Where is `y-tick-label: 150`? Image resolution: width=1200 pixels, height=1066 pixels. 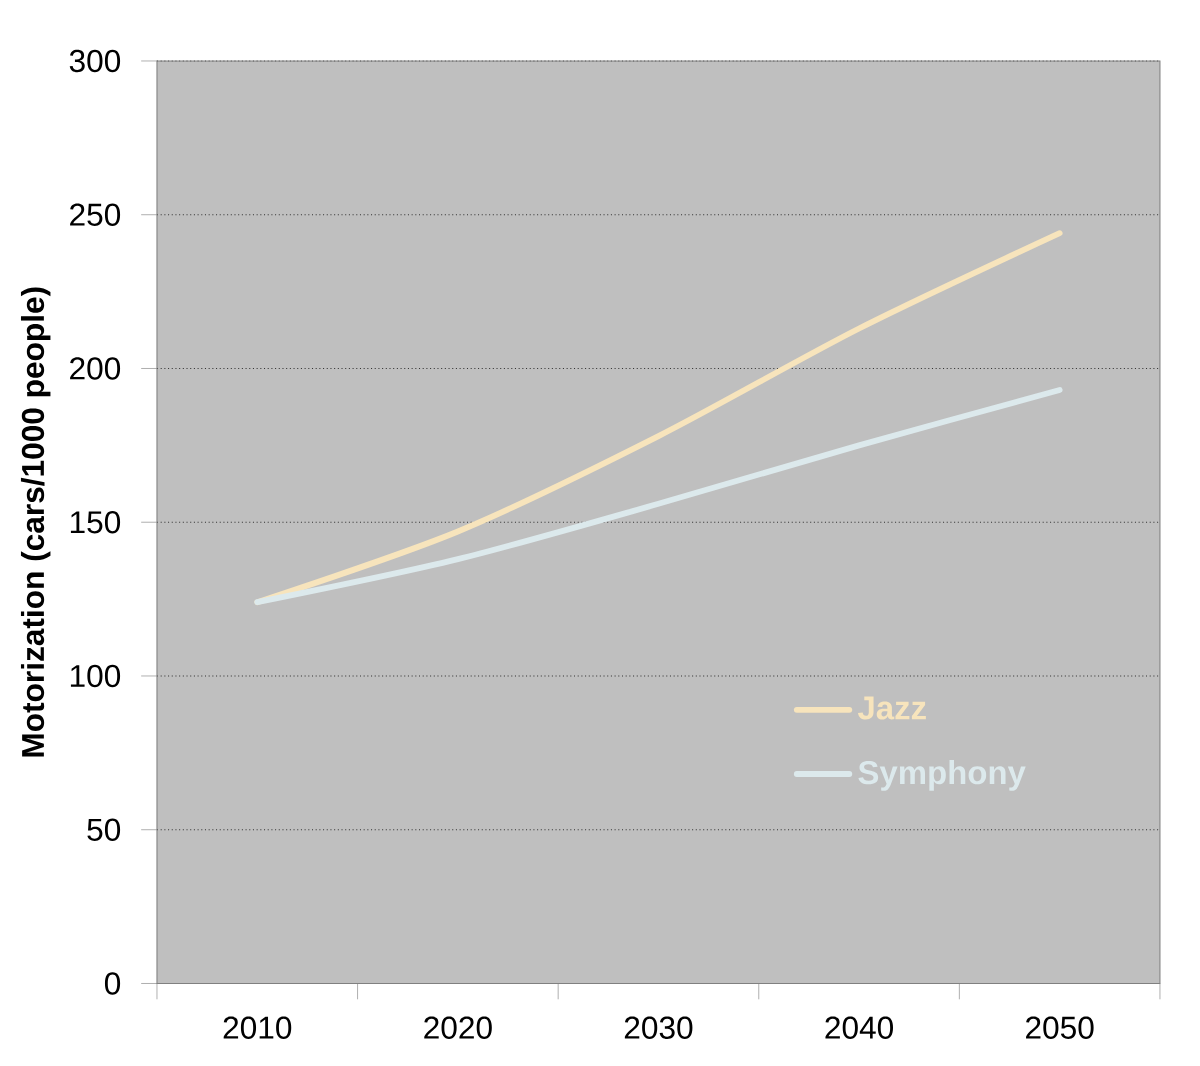 y-tick-label: 150 is located at coordinates (95, 522).